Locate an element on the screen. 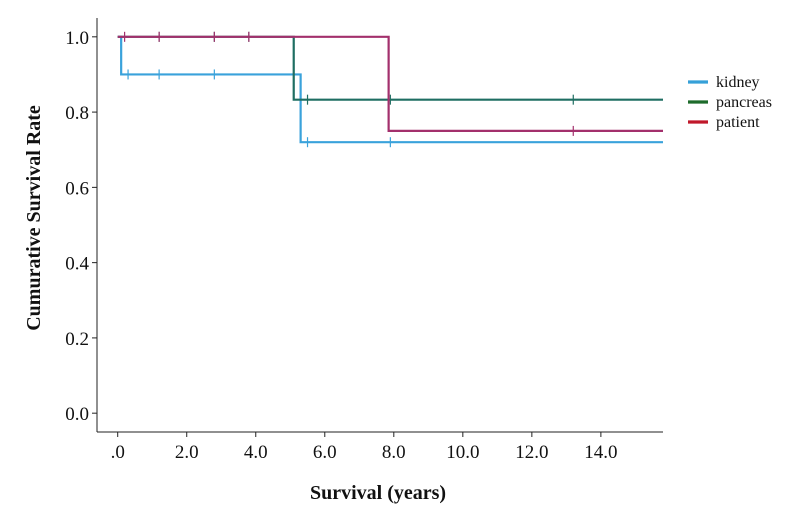 The height and width of the screenshot is (526, 805). legend-label-pancreas: pancreas is located at coordinates (744, 102).